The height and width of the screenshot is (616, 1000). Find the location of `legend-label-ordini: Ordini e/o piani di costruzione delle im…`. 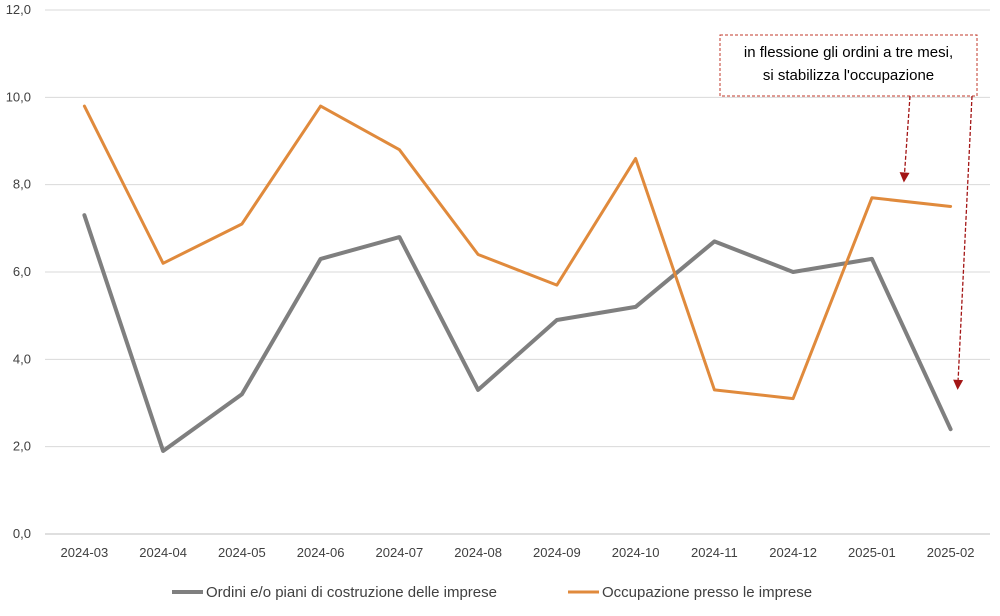

legend-label-ordini: Ordini e/o piani di costruzione delle im… is located at coordinates (351, 592).